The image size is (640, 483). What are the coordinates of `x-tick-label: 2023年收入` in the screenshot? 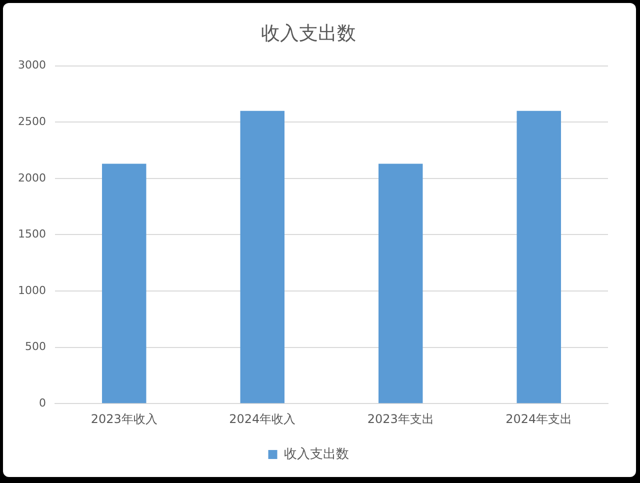 It's located at (124, 419).